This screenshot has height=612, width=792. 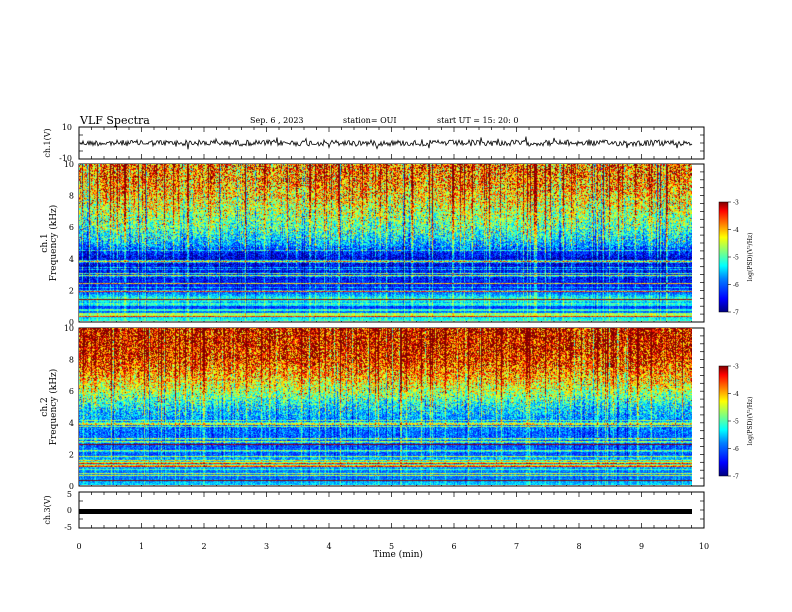 I want to click on ch3-waveform-trace, so click(x=385, y=511).